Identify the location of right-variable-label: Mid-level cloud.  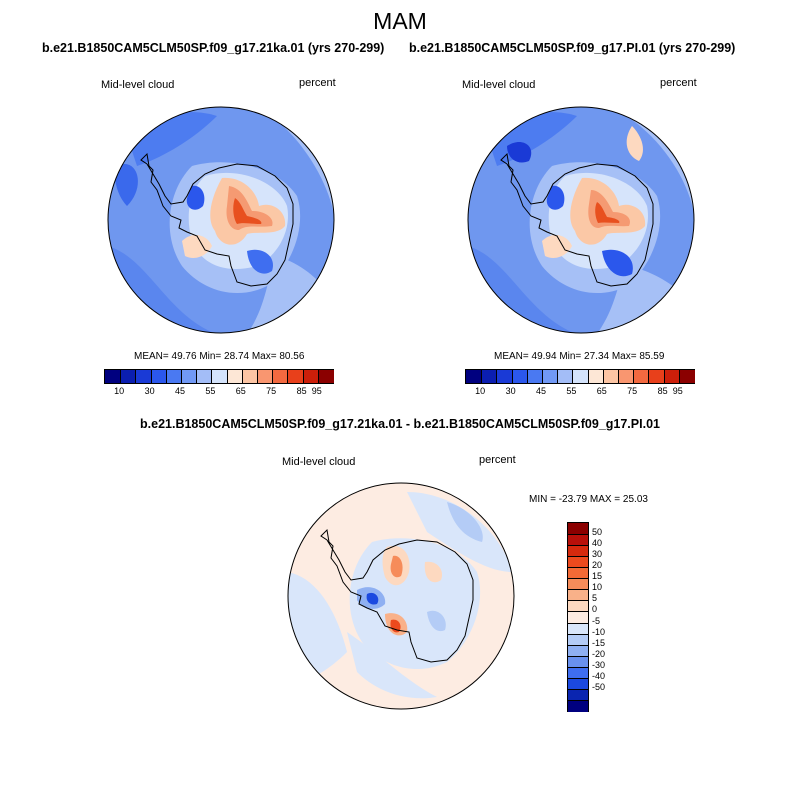
(499, 85).